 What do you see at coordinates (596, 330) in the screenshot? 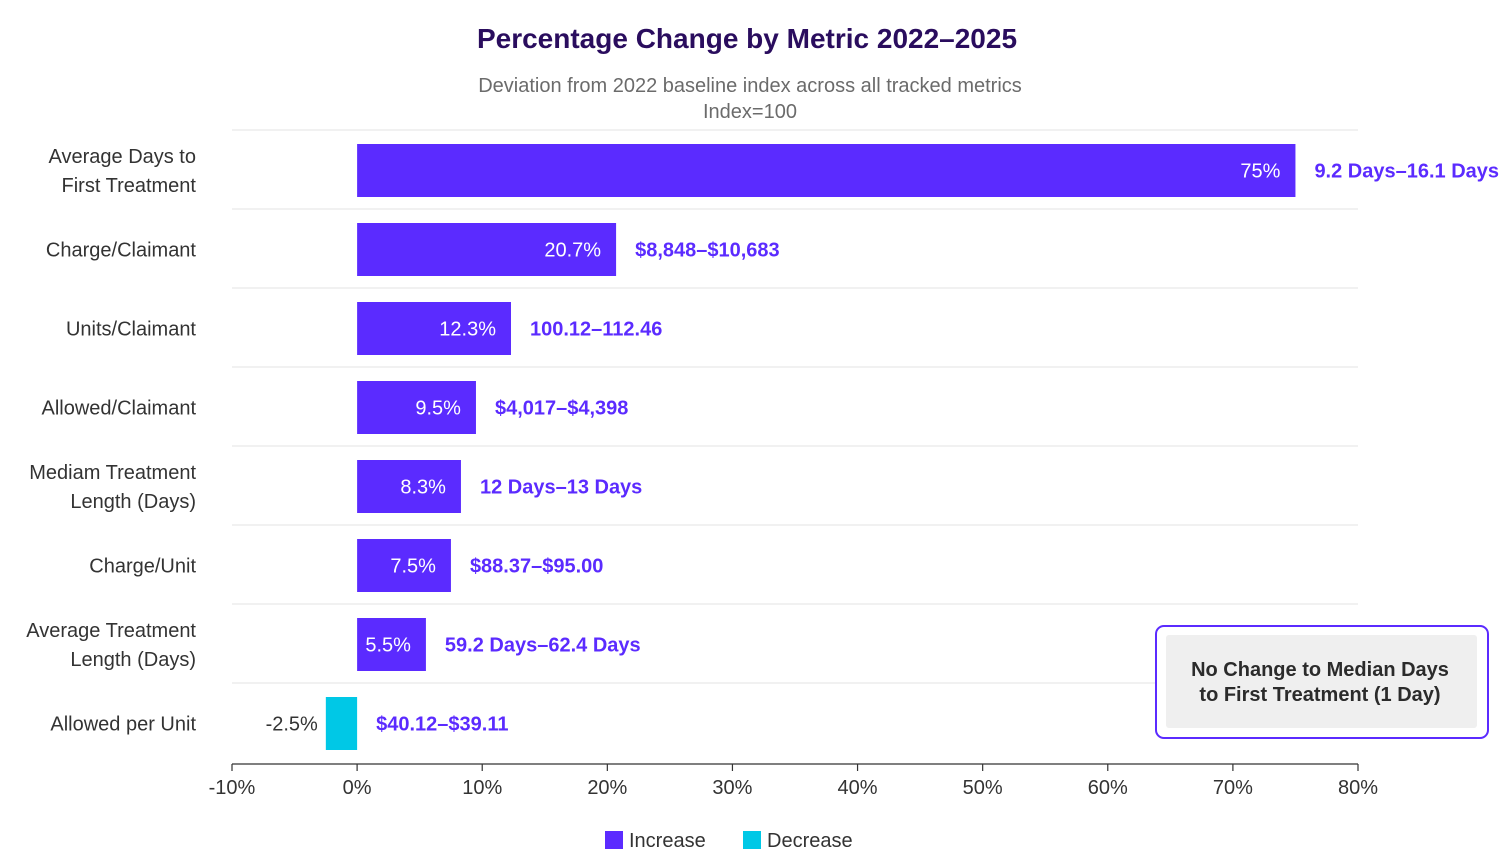
I see `range-label-units-claimant: 100.12–112.46` at bounding box center [596, 330].